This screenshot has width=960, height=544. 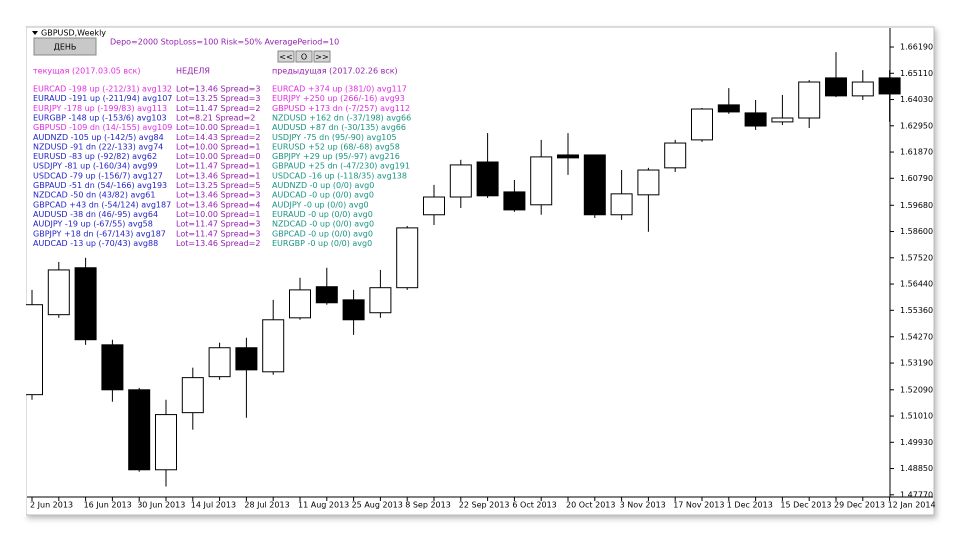 I want to click on current-row: GBPUSD -109 dn (14/-155) avg109, so click(x=102, y=127).